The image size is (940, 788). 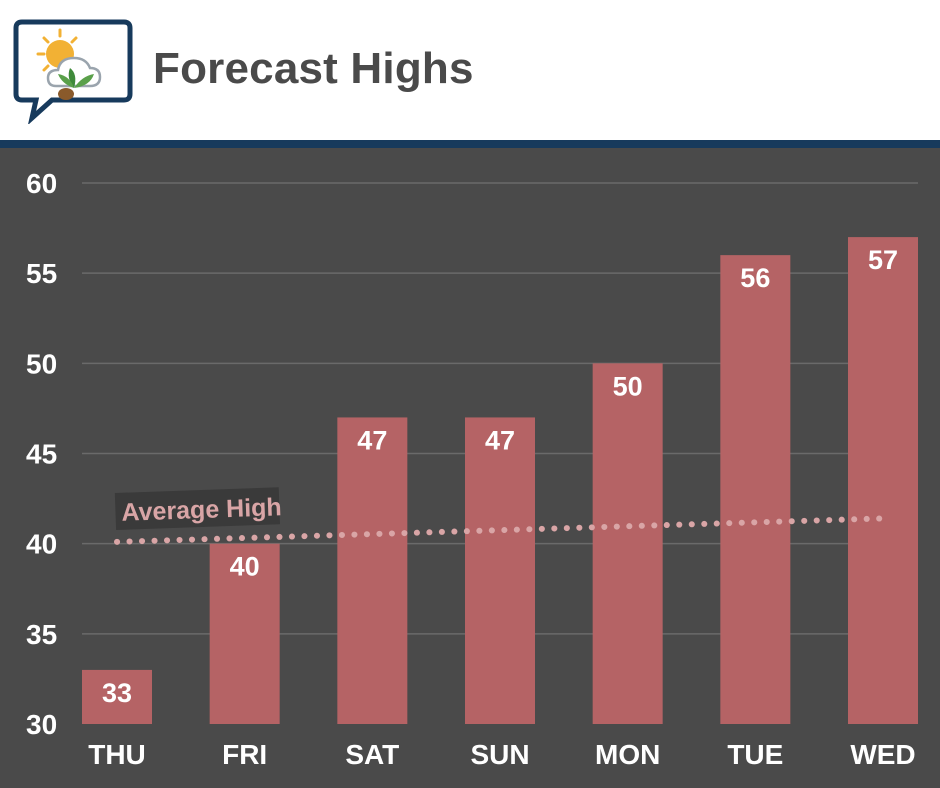 I want to click on bar-value-label: 57, so click(x=883, y=260).